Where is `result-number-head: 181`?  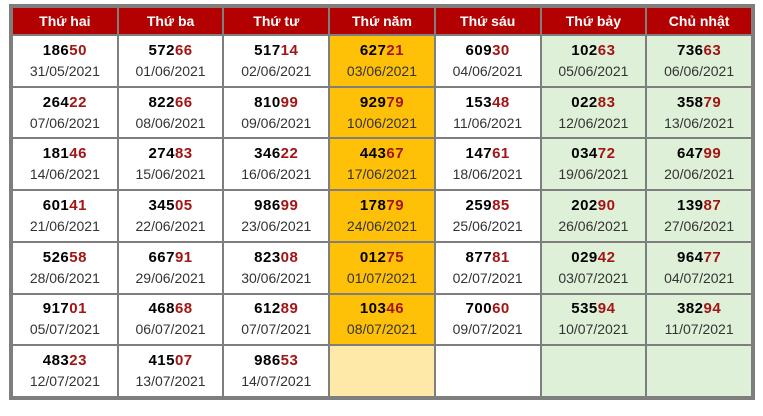 result-number-head: 181 is located at coordinates (56, 154).